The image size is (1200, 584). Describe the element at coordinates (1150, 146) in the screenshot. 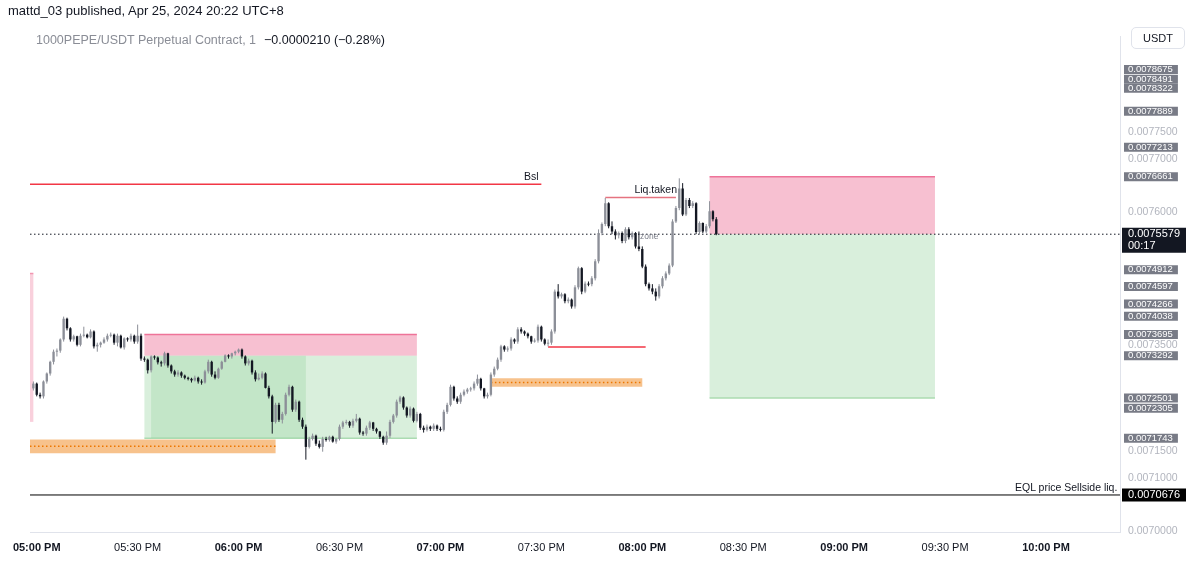

I see `y-tick-label: 0.0077213` at that location.